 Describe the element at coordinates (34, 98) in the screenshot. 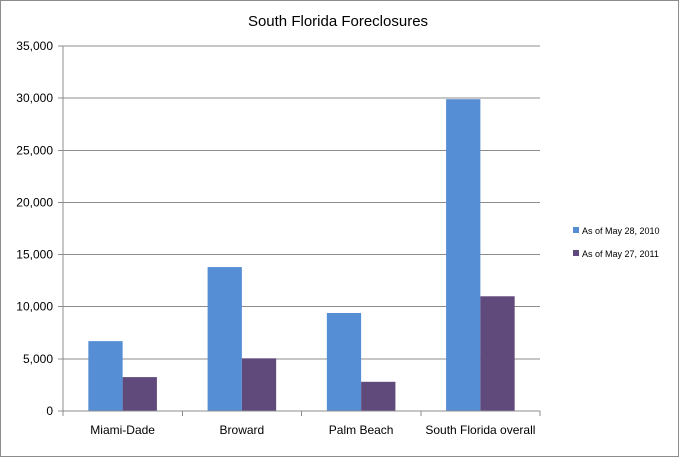

I see `y-tick-label: 30,000` at that location.